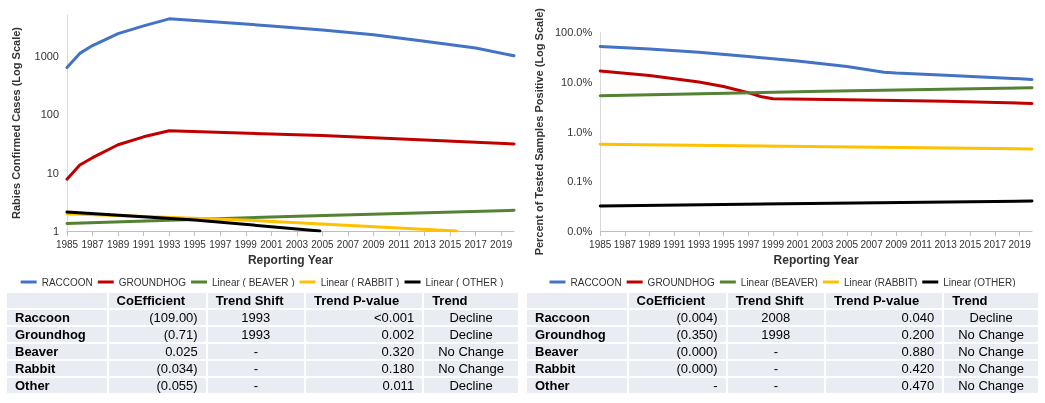  What do you see at coordinates (290, 259) in the screenshot?
I see `x-axis-title: Reporting Year` at bounding box center [290, 259].